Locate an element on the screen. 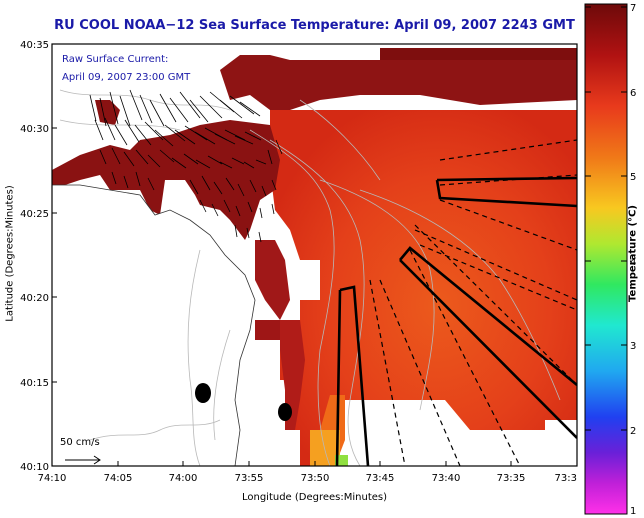  raw-current-label: Raw Surface Current: is located at coordinates (115, 59).